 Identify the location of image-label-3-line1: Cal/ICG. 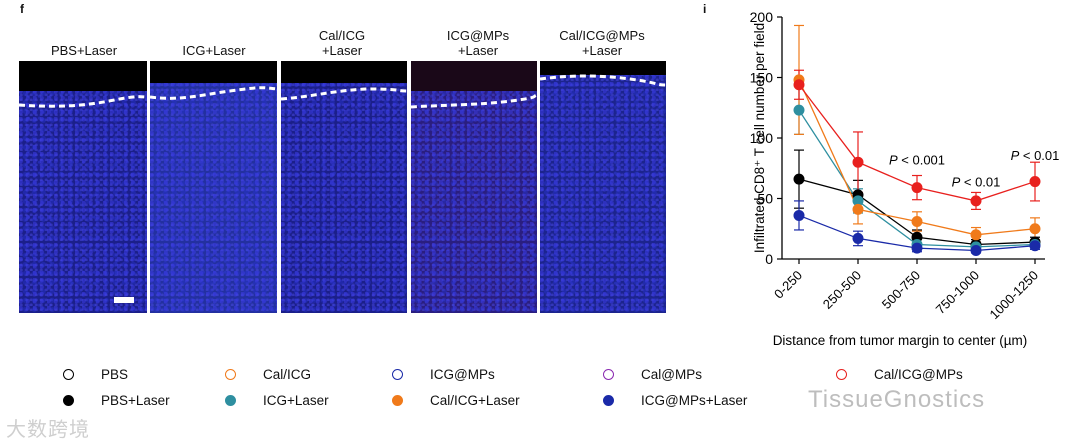
(342, 35).